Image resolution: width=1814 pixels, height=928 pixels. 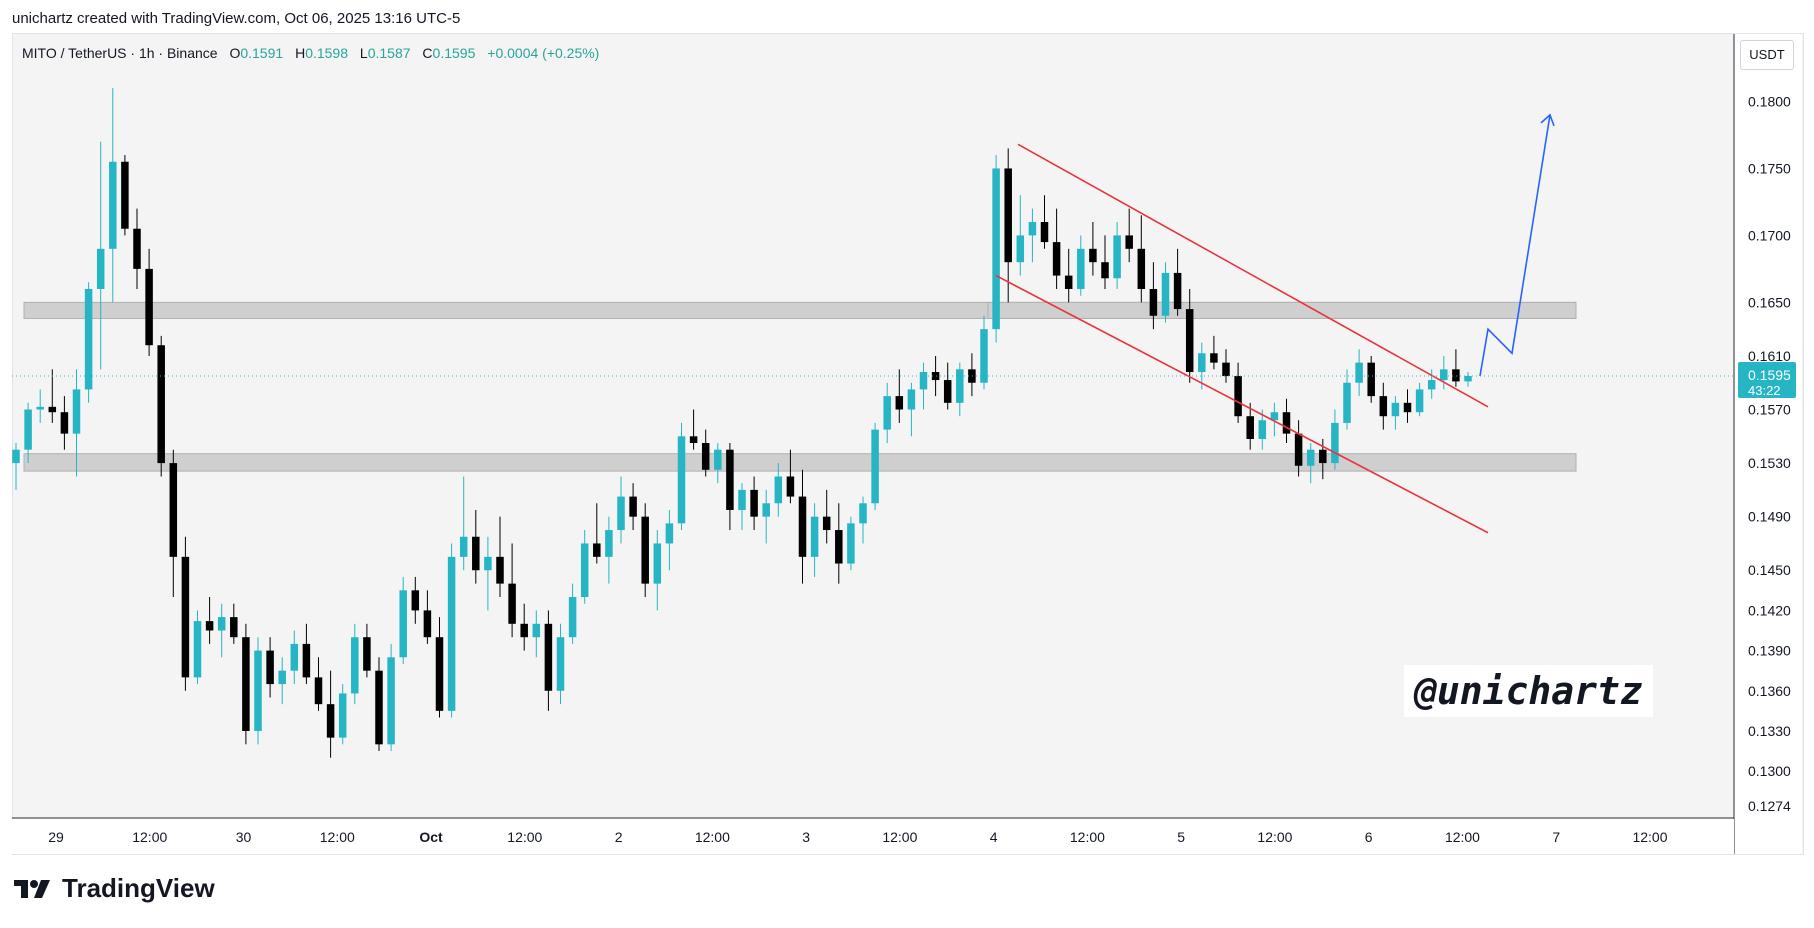 I want to click on brand-logo: TradingView, so click(x=114, y=888).